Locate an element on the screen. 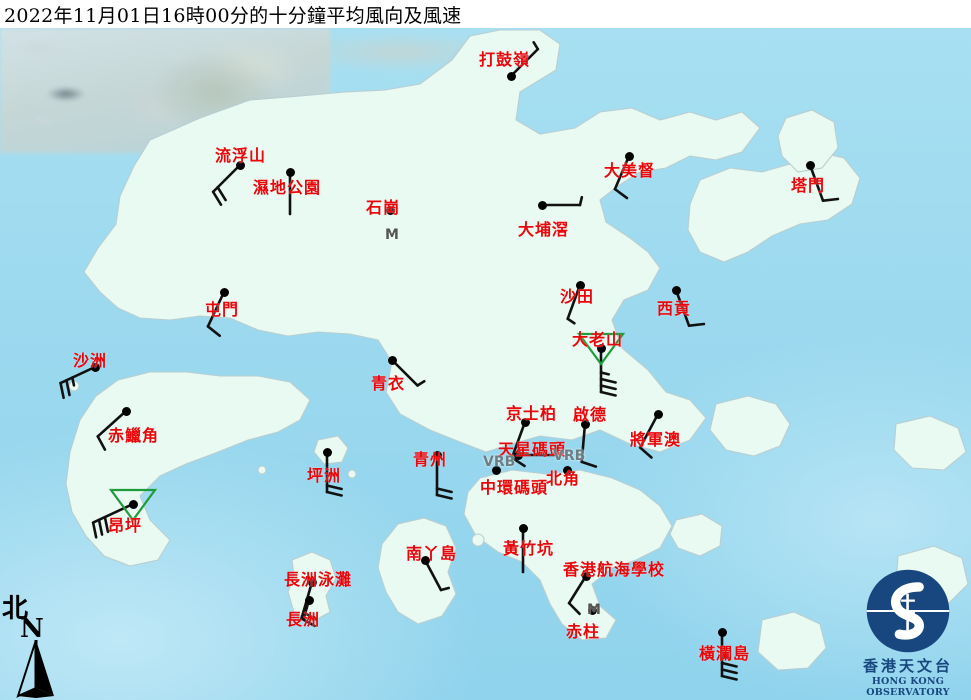 This screenshot has height=700, width=971. hko-name-cn: 香港天文台 is located at coordinates (907, 666).